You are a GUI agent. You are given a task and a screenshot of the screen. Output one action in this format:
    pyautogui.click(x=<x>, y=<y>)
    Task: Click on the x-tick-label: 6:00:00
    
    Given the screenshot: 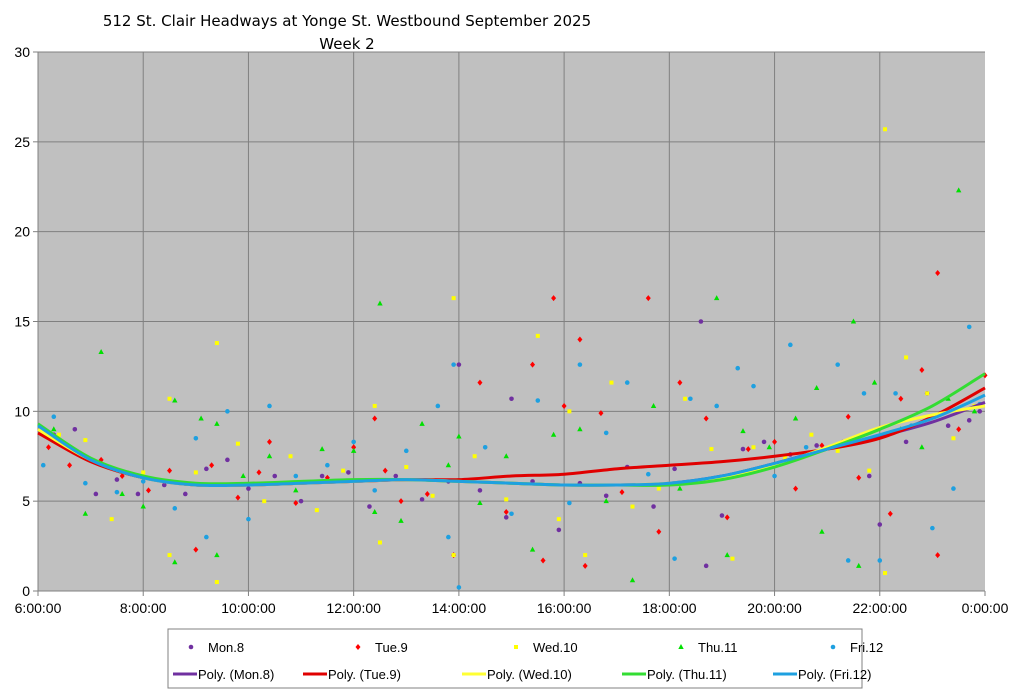 What is the action you would take?
    pyautogui.click(x=38, y=608)
    